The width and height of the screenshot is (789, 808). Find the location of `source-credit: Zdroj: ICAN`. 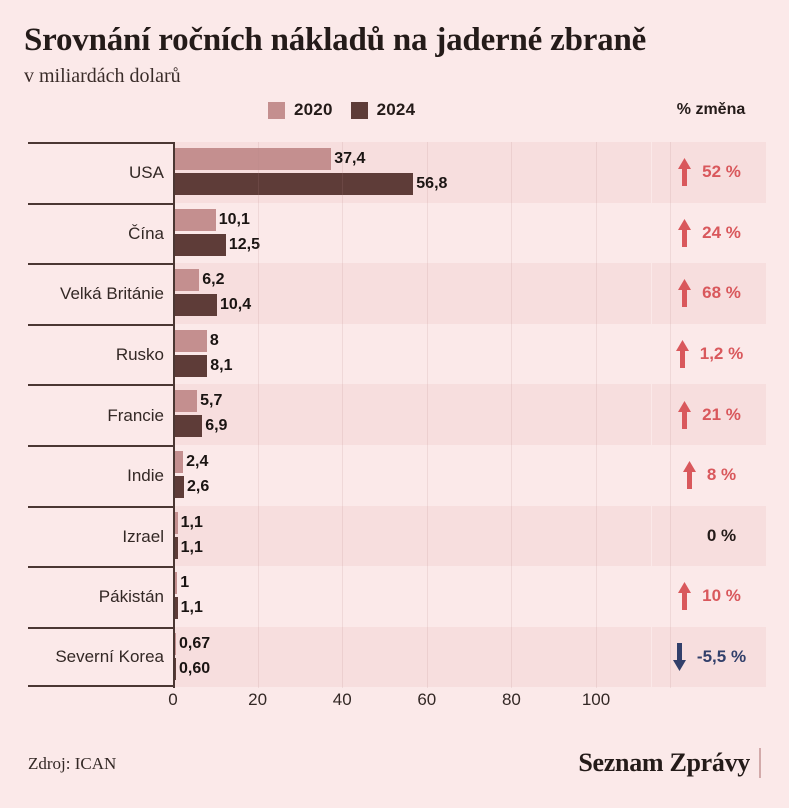

source-credit: Zdroj: ICAN is located at coordinates (72, 763).